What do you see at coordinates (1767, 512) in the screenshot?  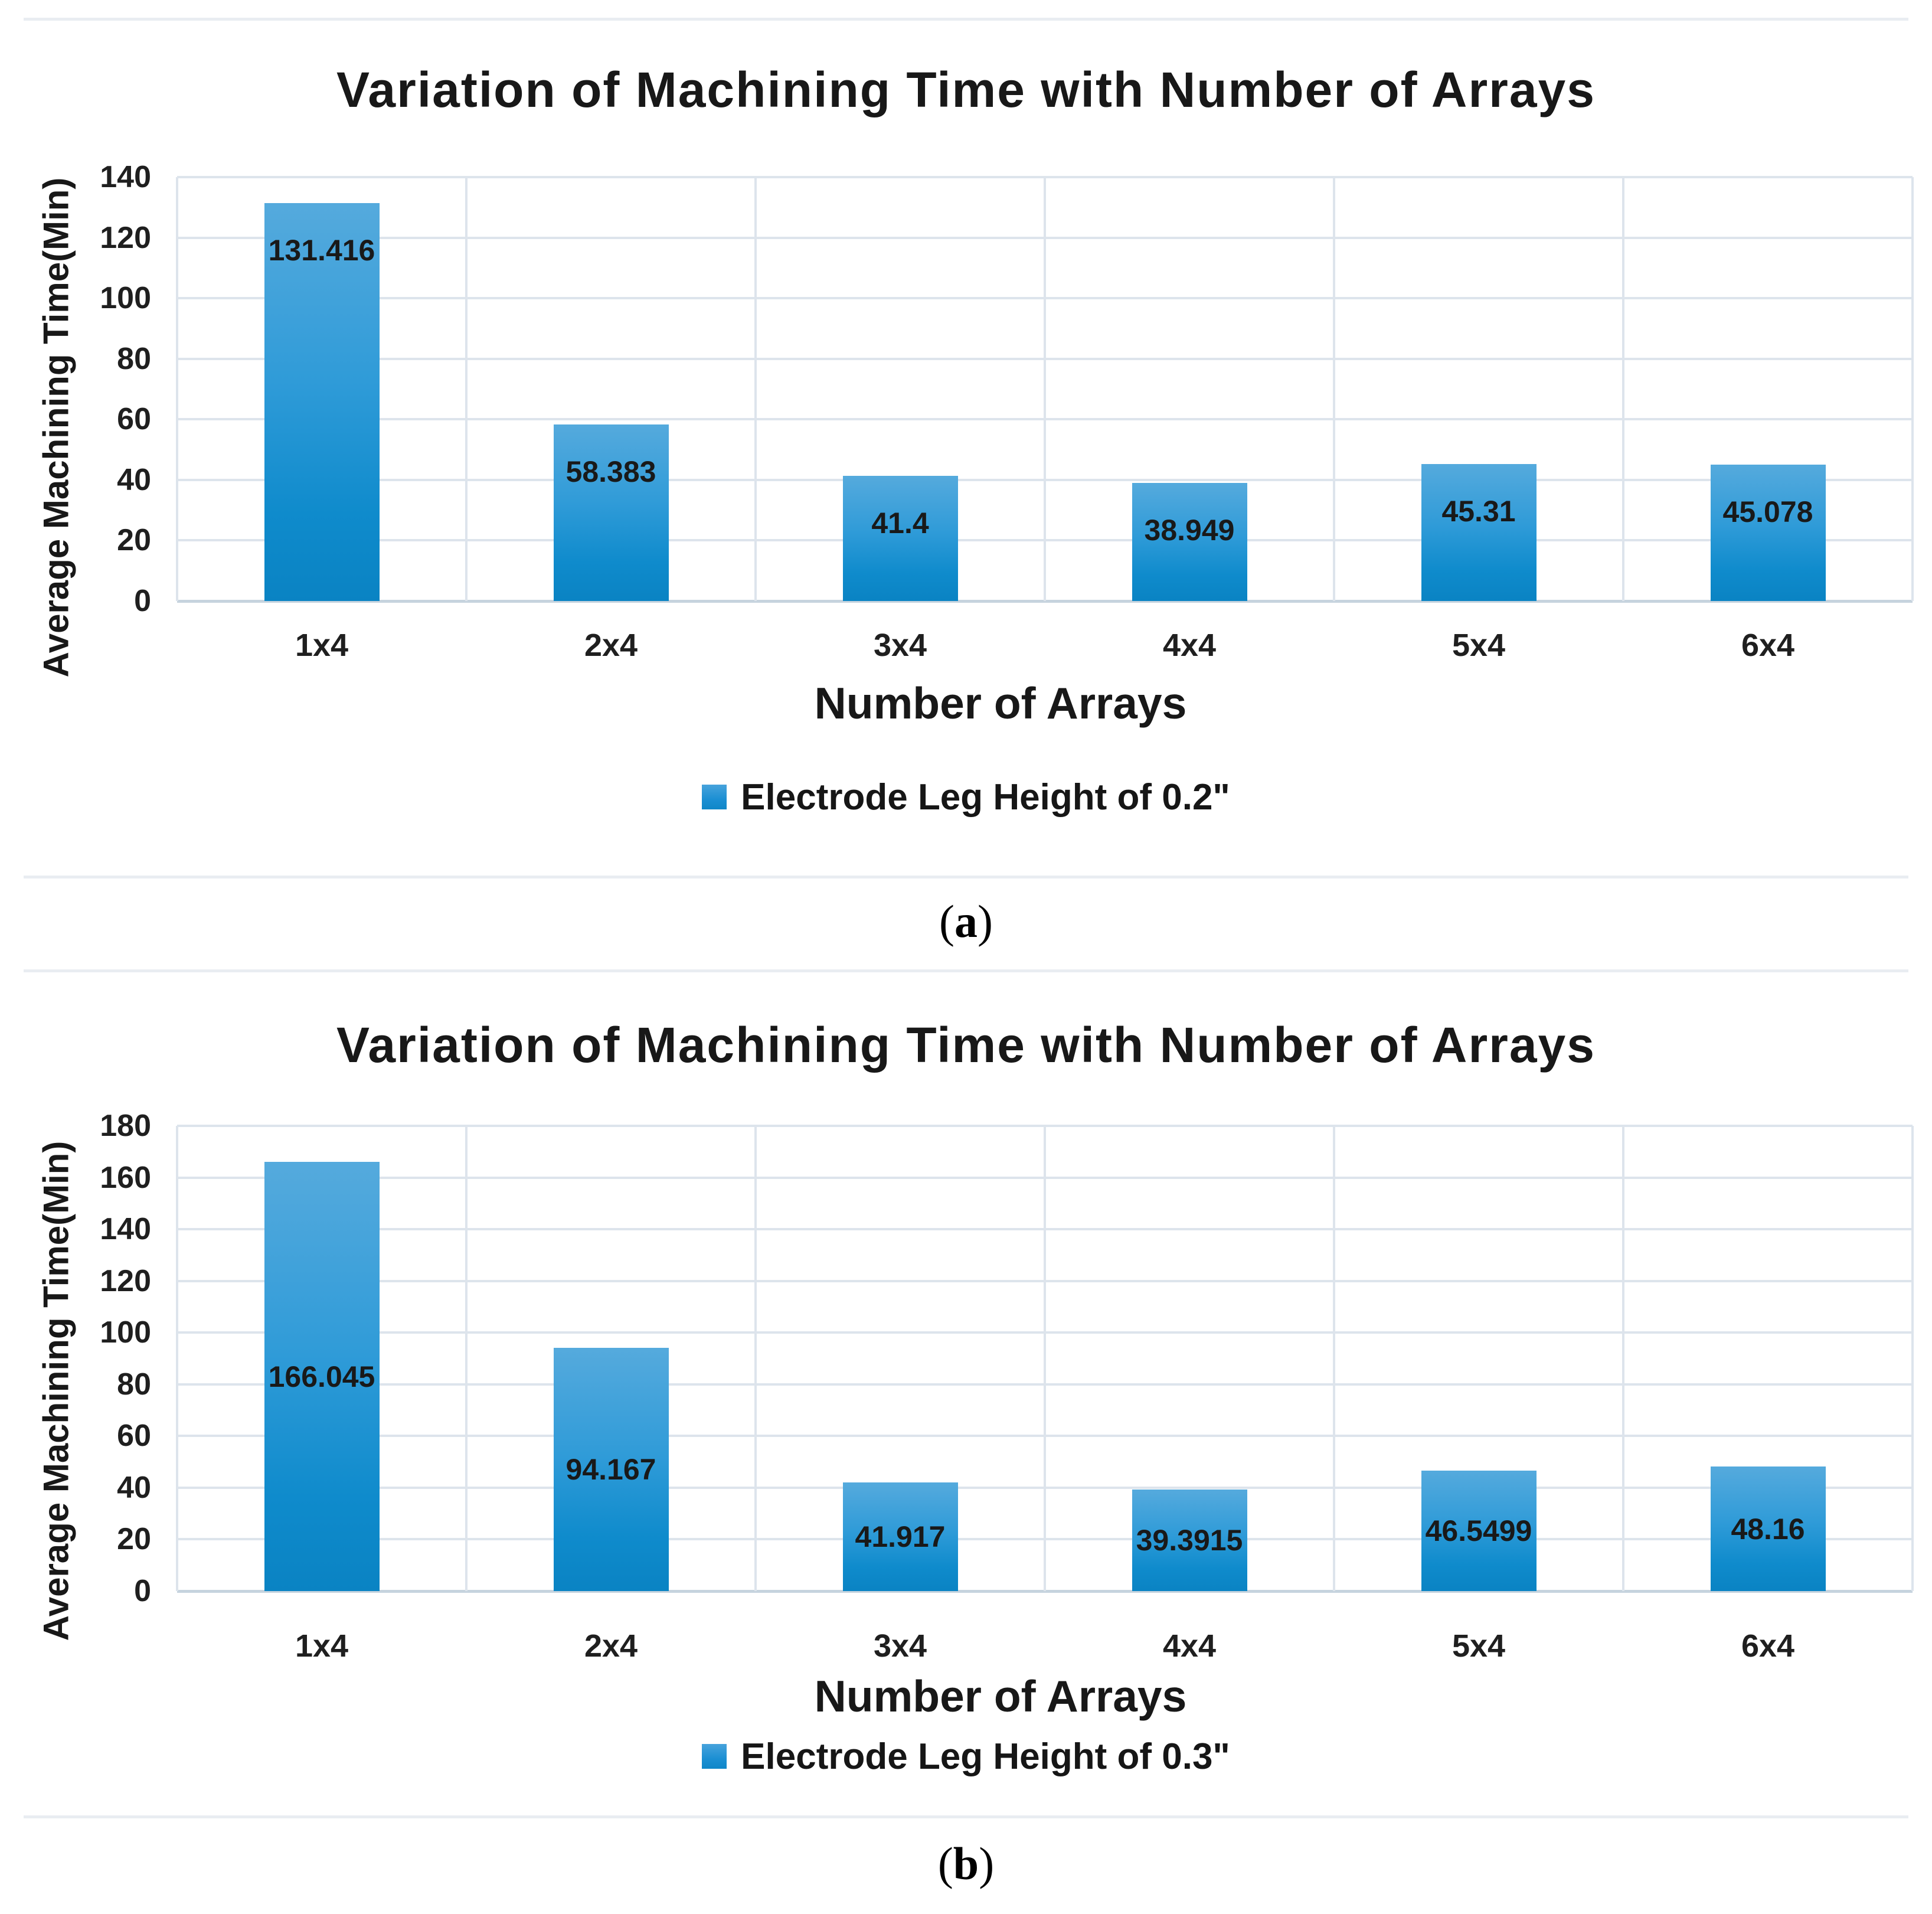 I see `bar-value-label: 45.078` at bounding box center [1767, 512].